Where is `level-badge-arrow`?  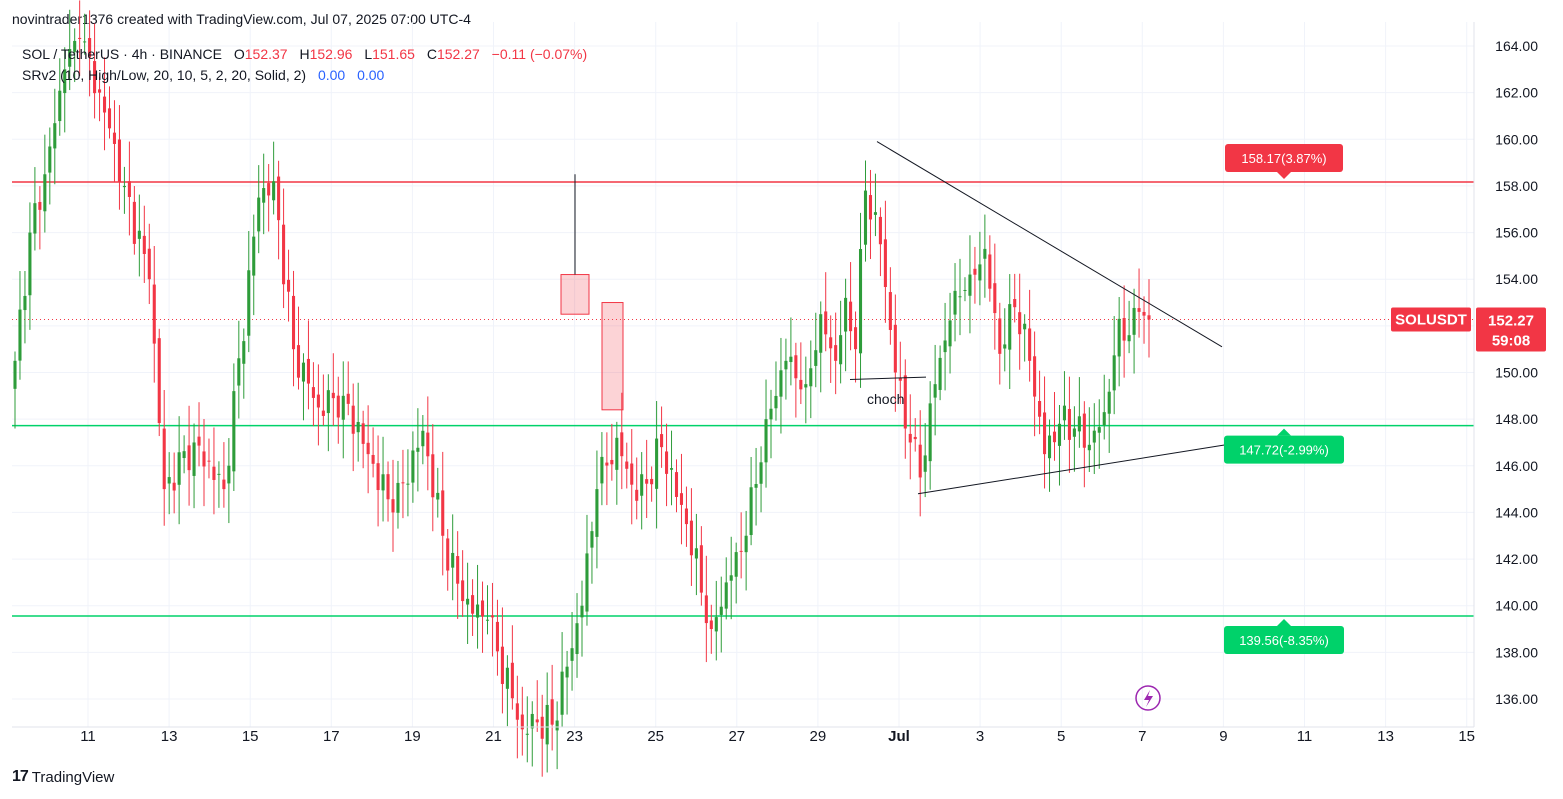
level-badge-arrow is located at coordinates (1284, 622).